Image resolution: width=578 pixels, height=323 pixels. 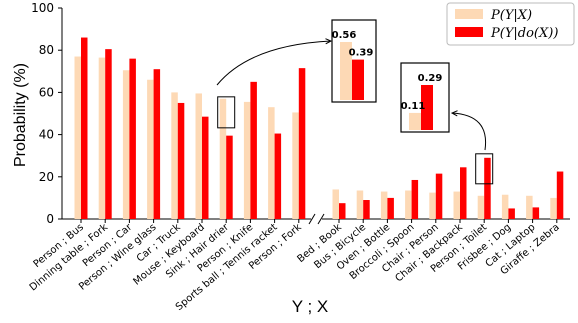 What do you see at coordinates (511, 15) in the screenshot?
I see `legend-label: P(Y|X)` at bounding box center [511, 15].